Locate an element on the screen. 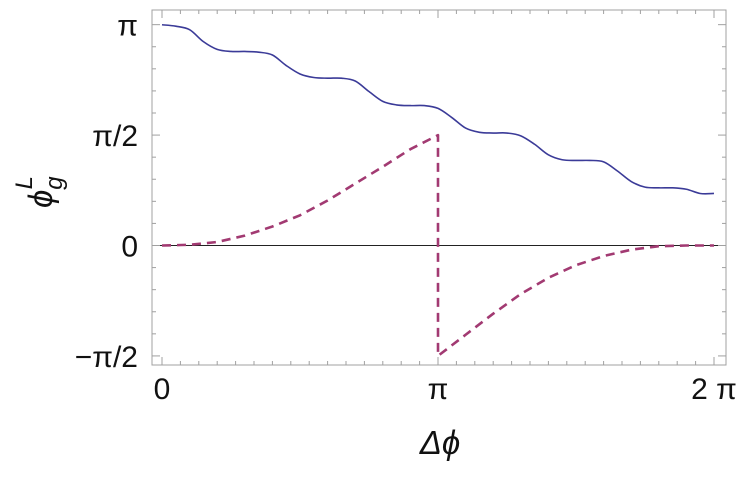  y-axis-title-sub: g is located at coordinates (54, 183).